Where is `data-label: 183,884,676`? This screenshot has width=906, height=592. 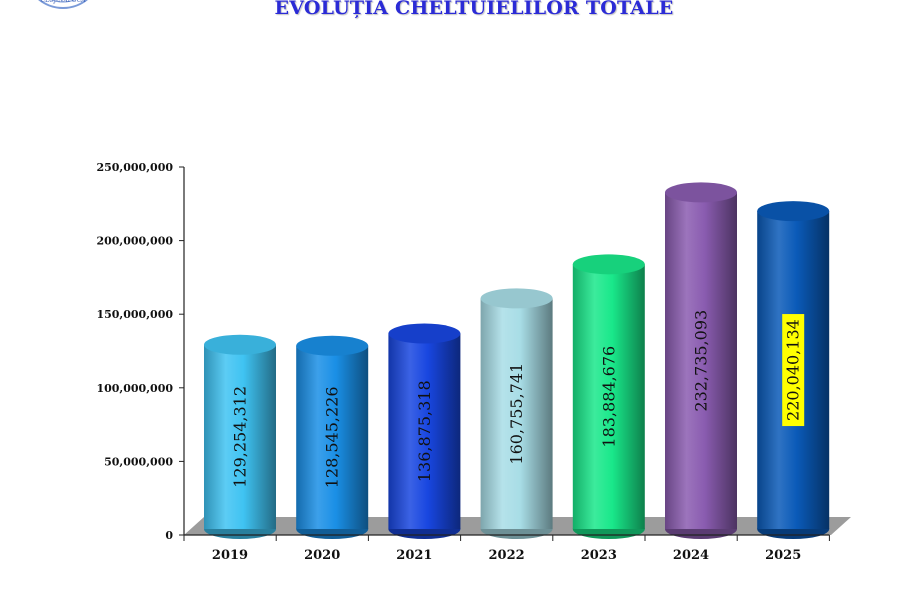
data-label: 183,884,676 is located at coordinates (608, 397).